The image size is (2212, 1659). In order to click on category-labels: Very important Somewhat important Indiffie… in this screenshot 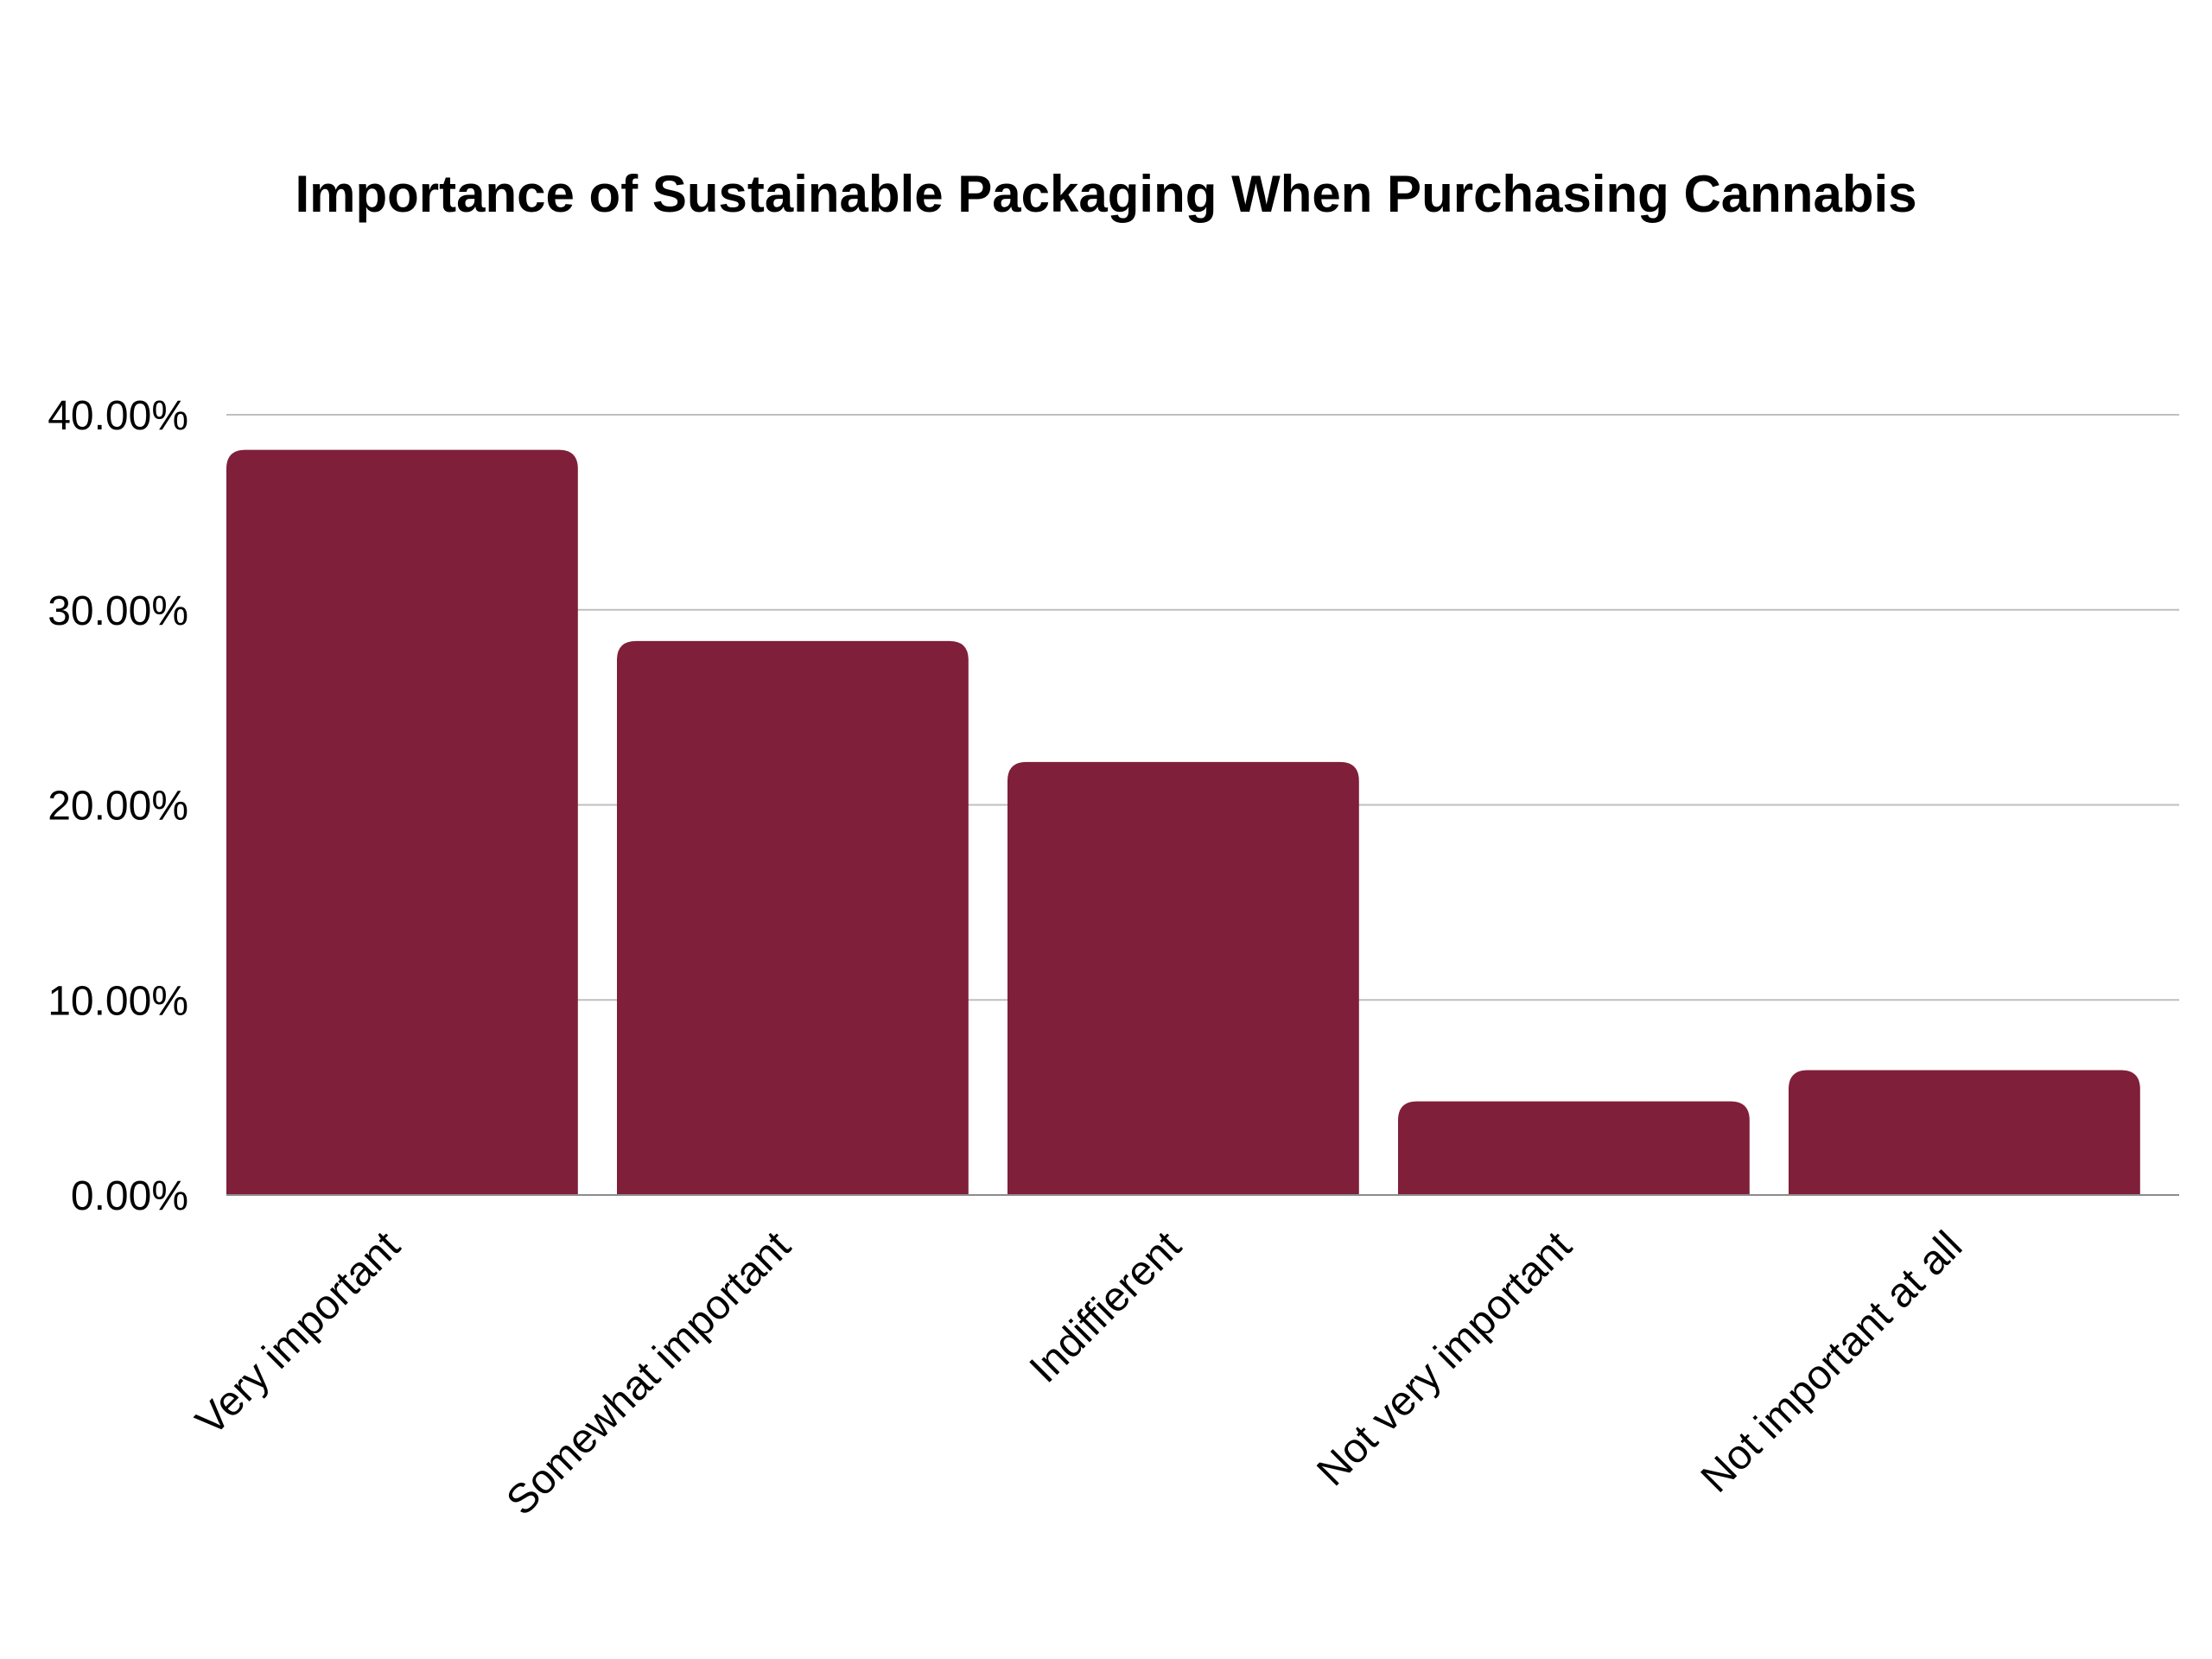, I will do `click(1079, 1373)`.